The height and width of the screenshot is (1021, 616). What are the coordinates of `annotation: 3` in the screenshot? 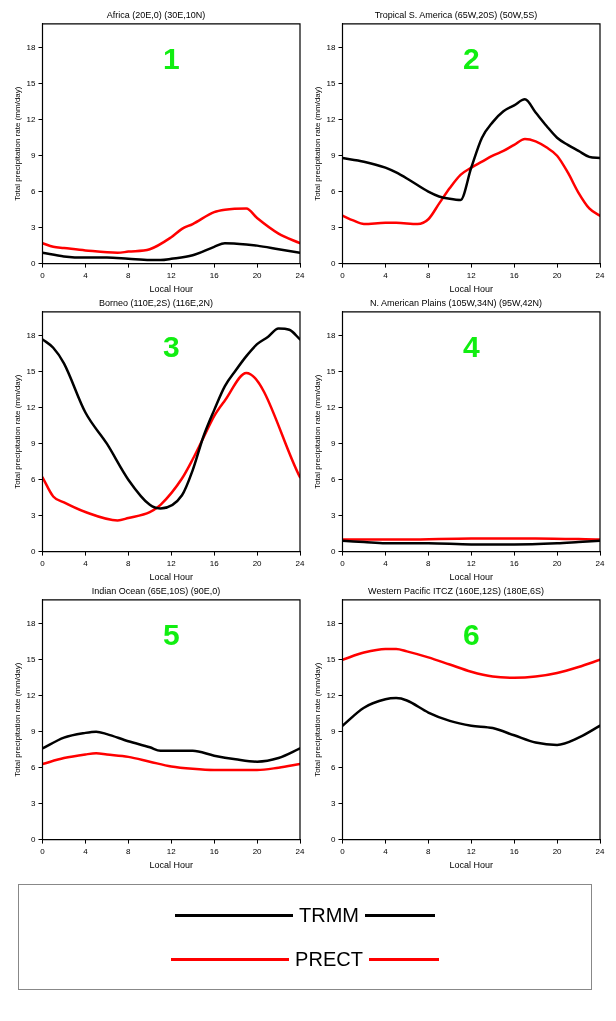 It's located at (171, 347).